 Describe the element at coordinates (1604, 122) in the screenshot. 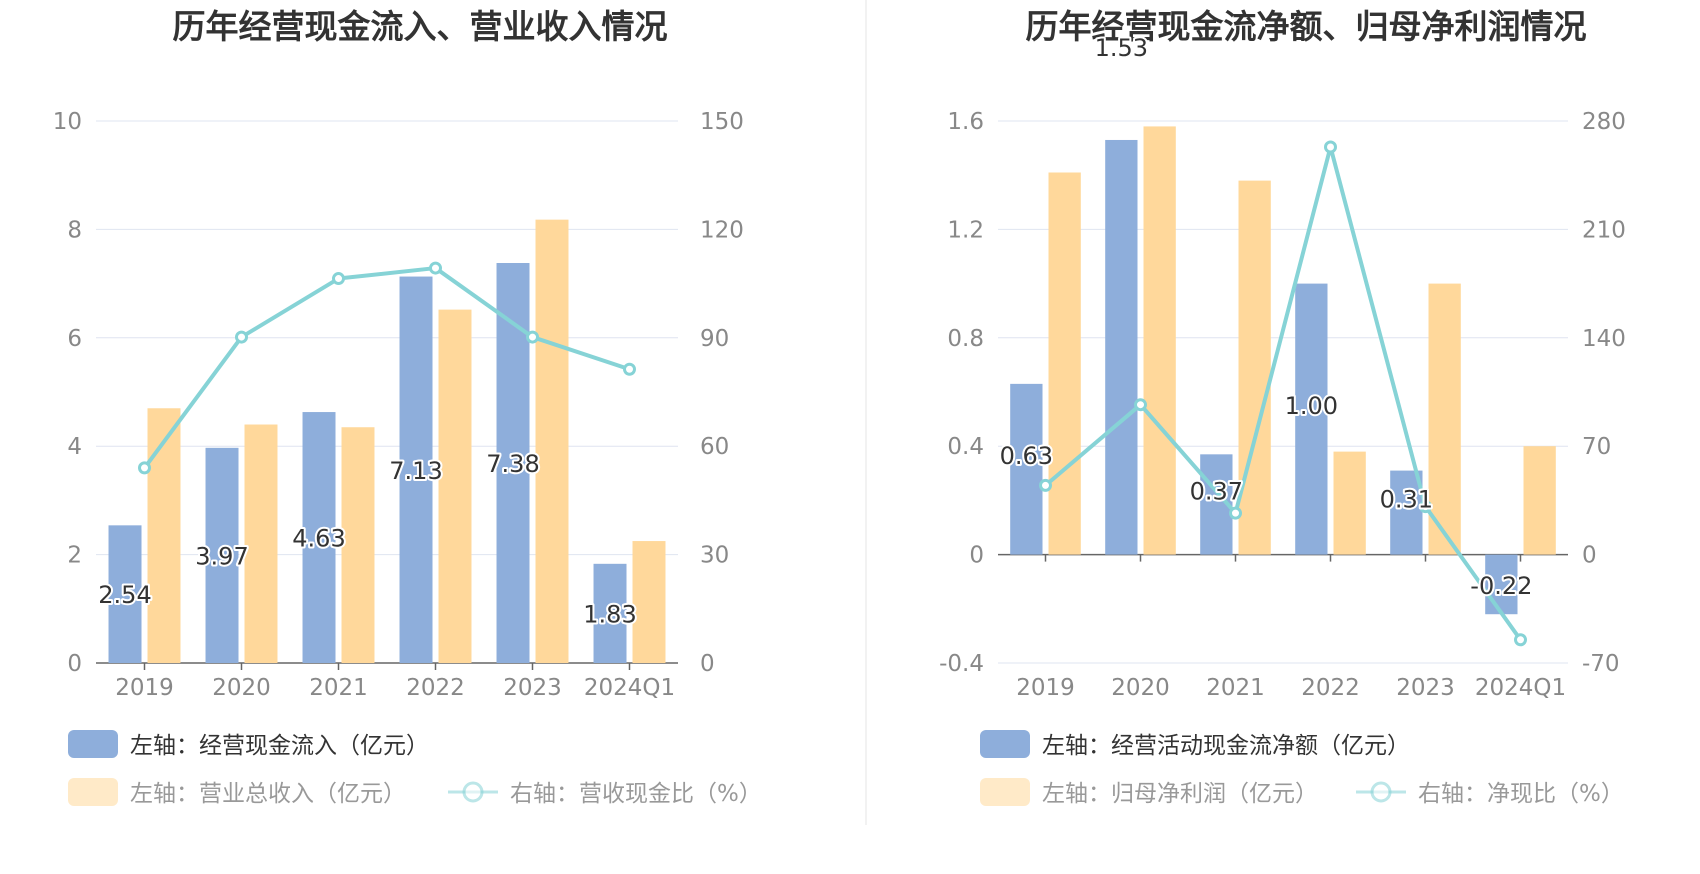

I see `right-axis-tick-label: 280` at that location.